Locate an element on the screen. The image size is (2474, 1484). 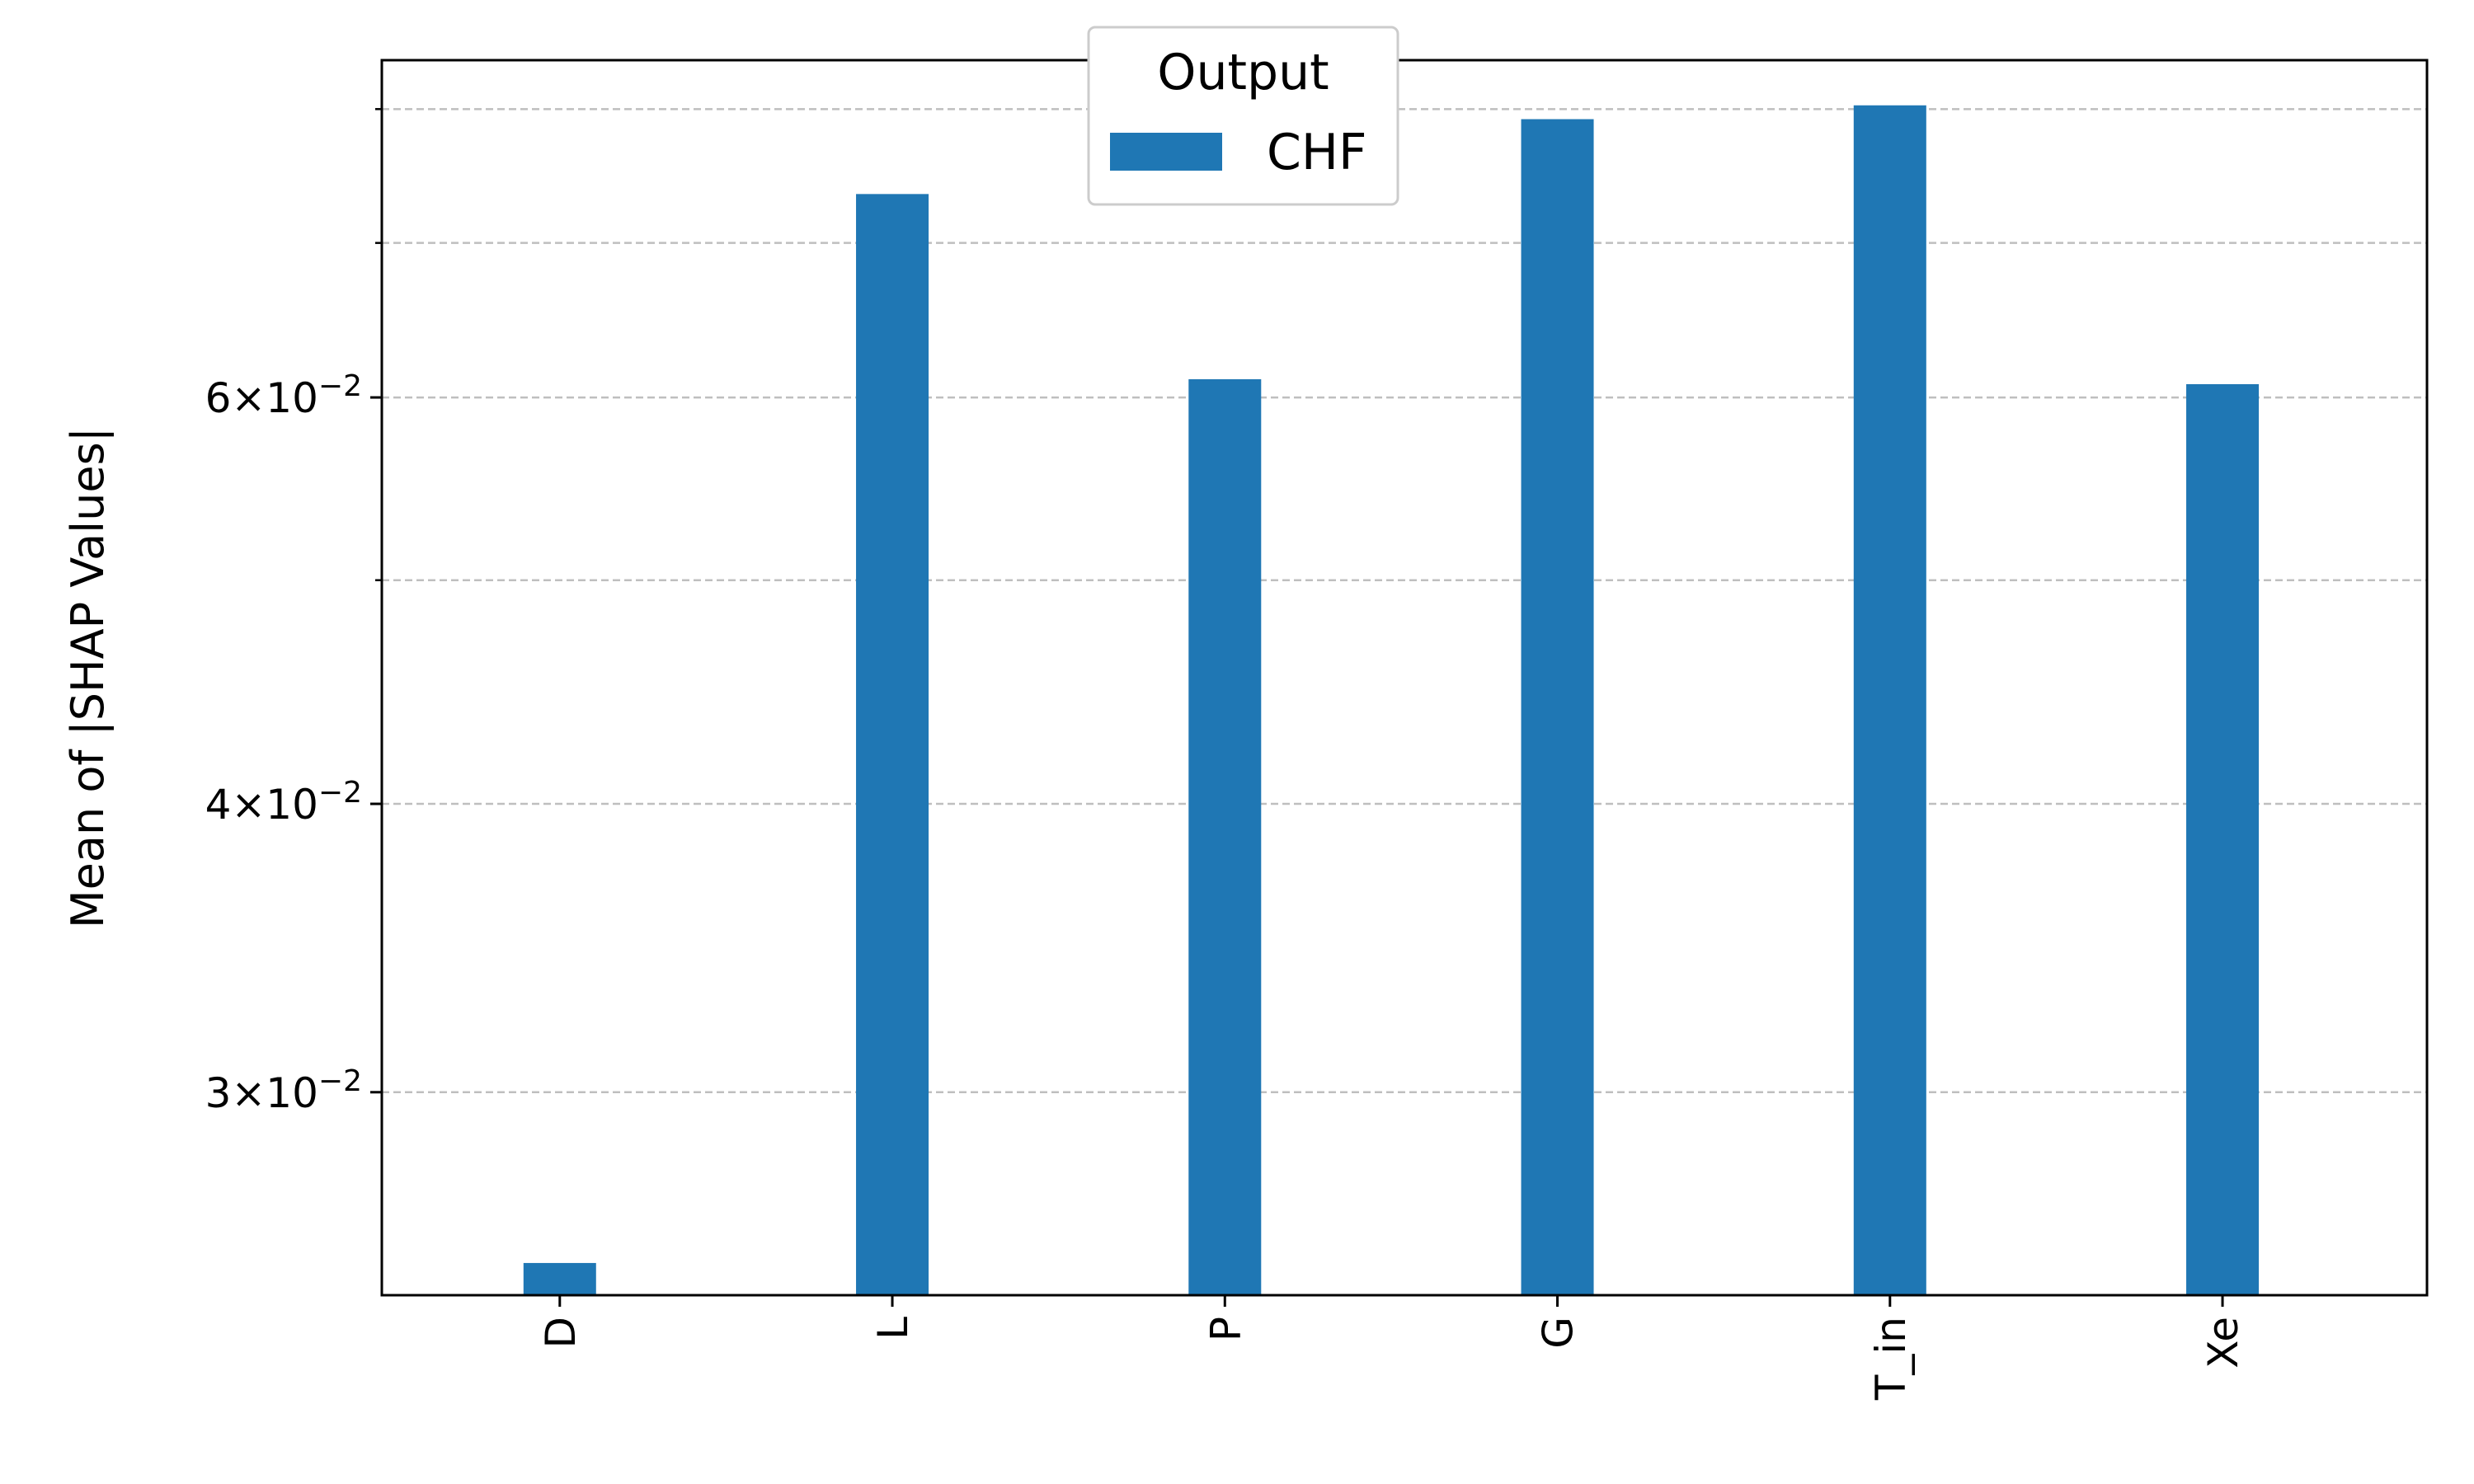
x-tick-label: G is located at coordinates (1559, 1333).